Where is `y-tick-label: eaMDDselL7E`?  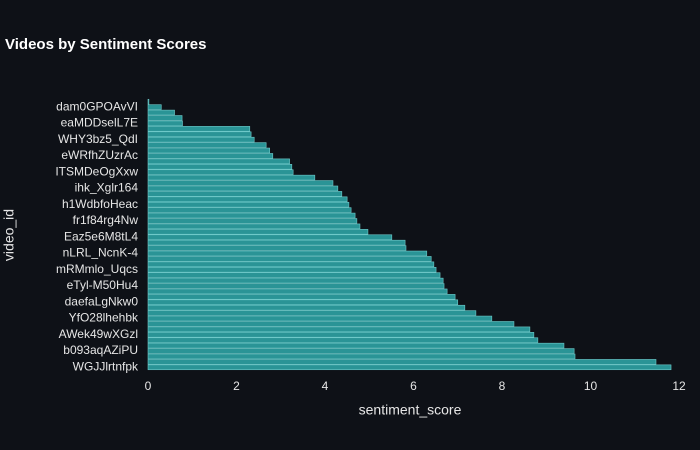 y-tick-label: eaMDDselL7E is located at coordinates (99, 123).